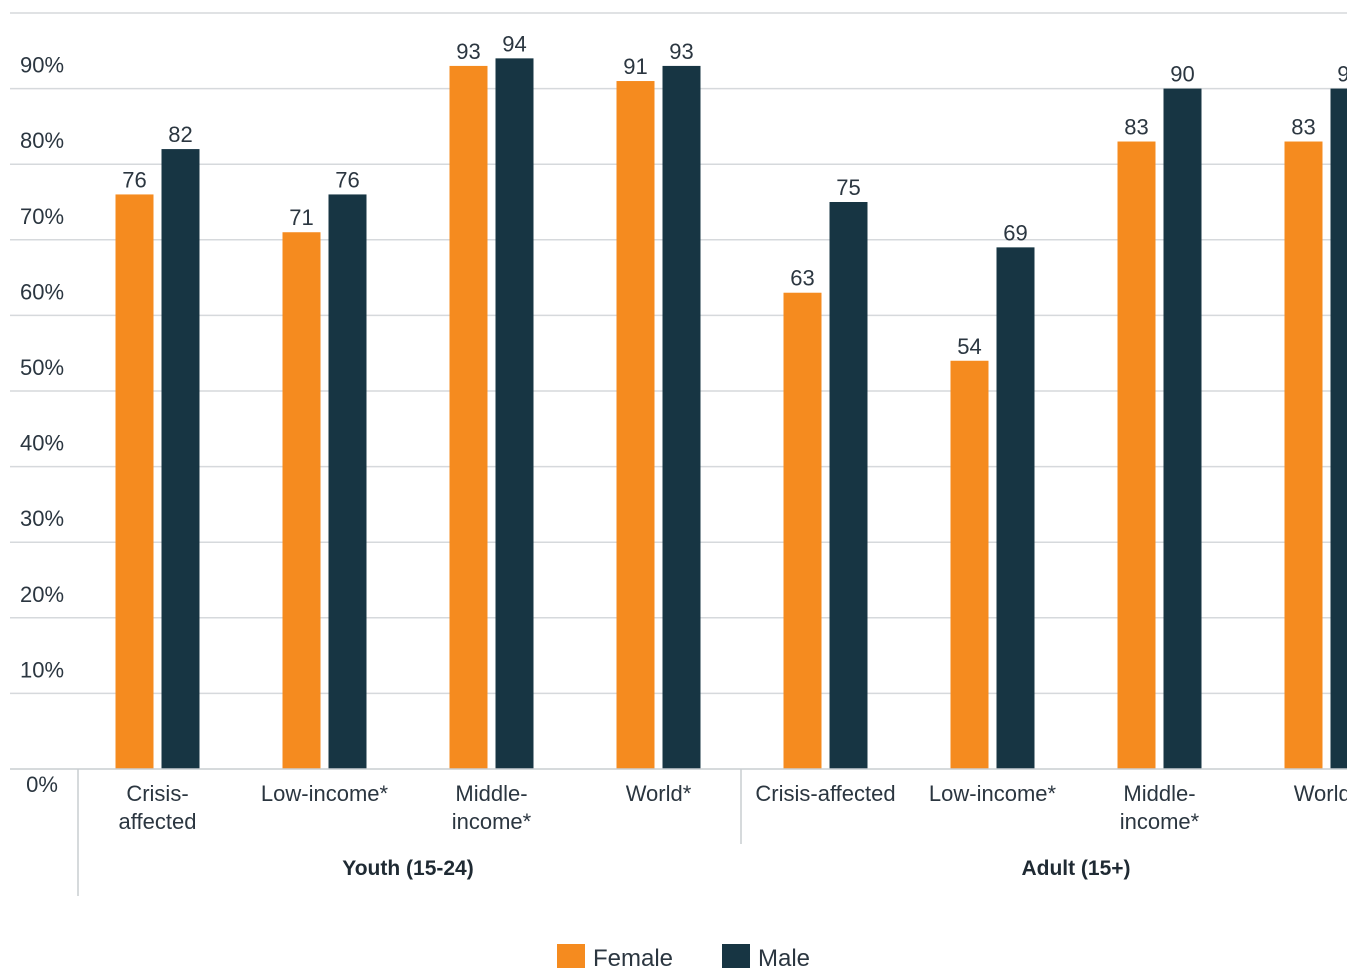 The width and height of the screenshot is (1347, 969). I want to click on legend-label-female: Female, so click(633, 957).